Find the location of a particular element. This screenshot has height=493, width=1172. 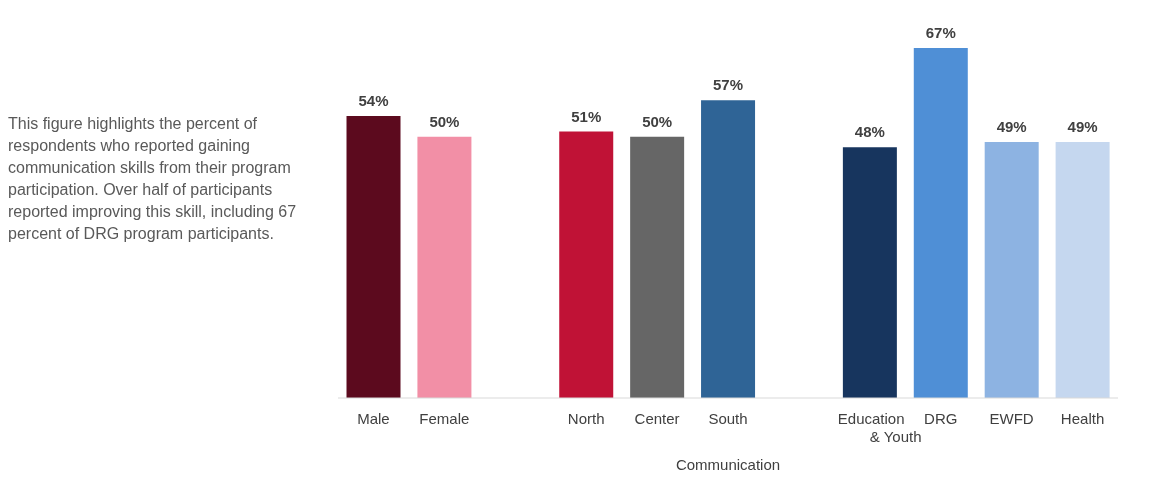

data-label: 51% is located at coordinates (586, 116).